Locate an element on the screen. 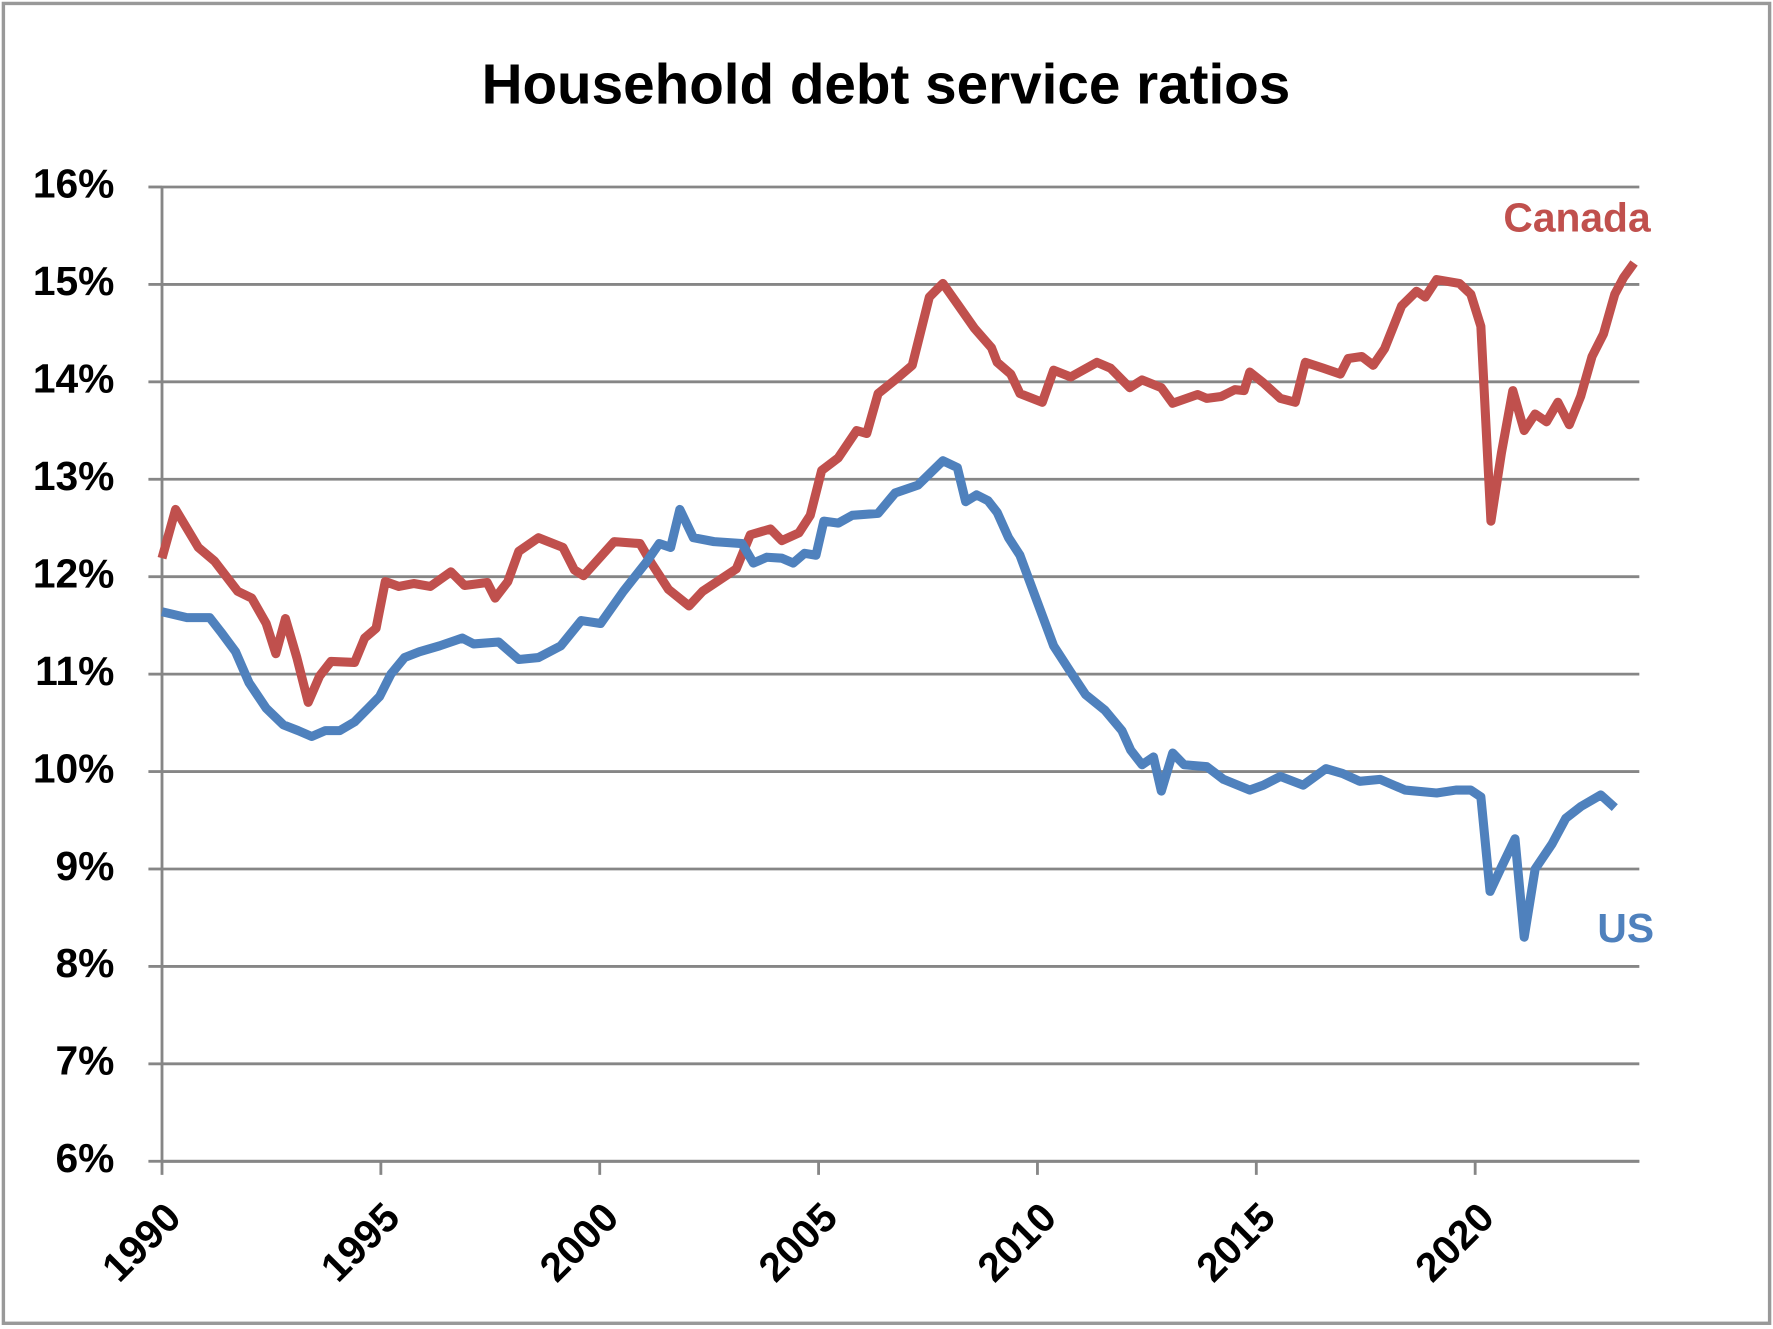 The width and height of the screenshot is (1773, 1329). y-tick-label: 9% is located at coordinates (85, 866).